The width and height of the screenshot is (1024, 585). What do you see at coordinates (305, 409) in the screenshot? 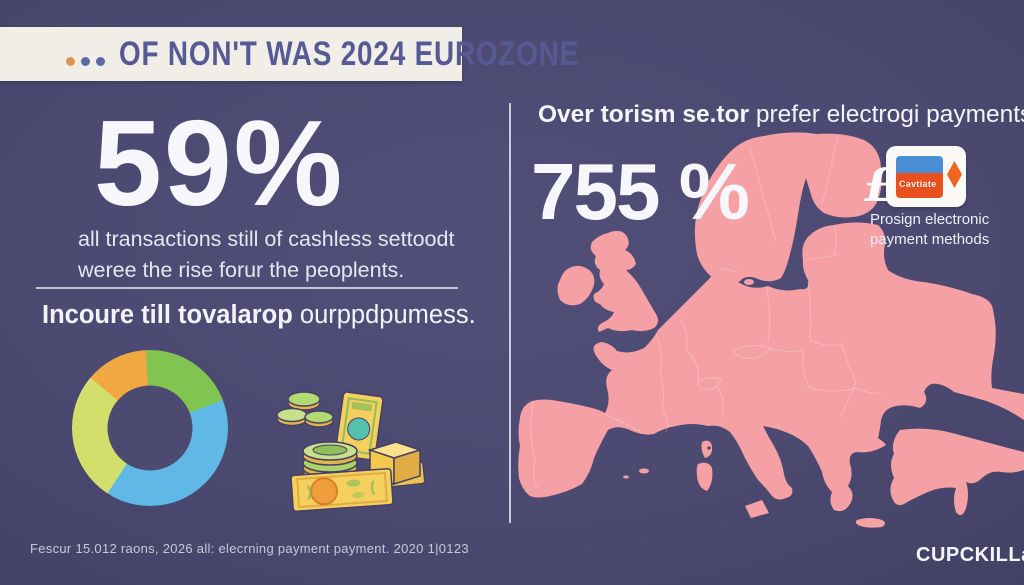
I see `small-coins-icon` at bounding box center [305, 409].